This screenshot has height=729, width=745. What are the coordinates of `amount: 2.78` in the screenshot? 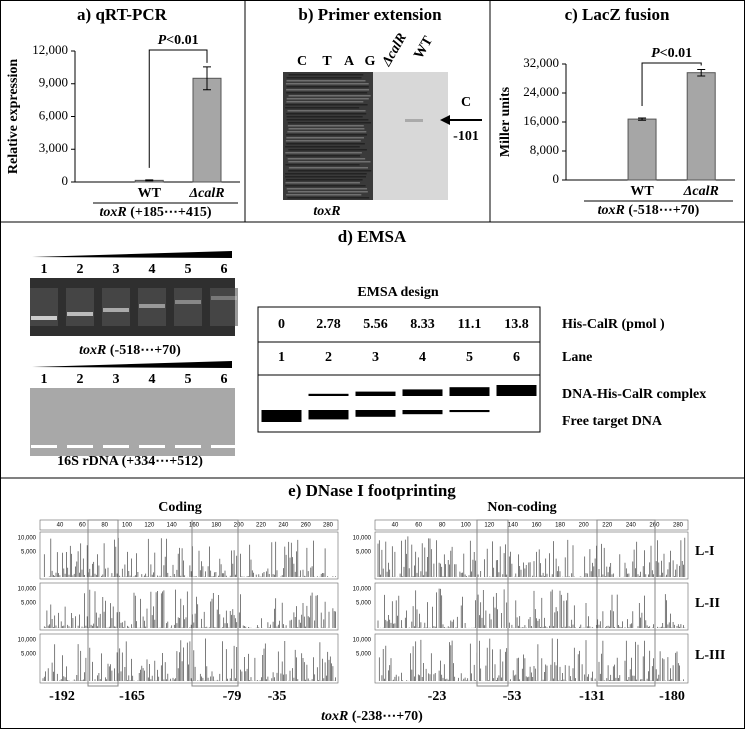 It's located at (328, 324).